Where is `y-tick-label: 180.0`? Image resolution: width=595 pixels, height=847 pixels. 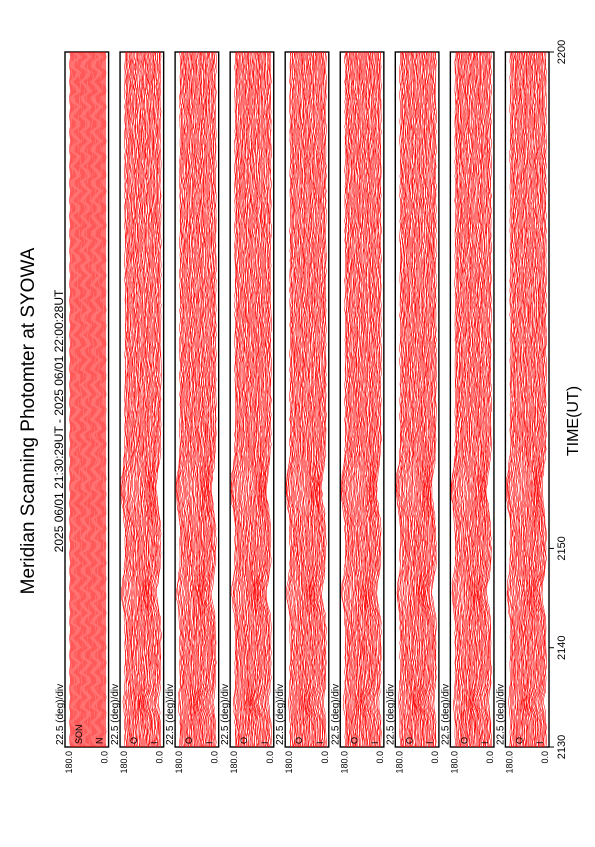
y-tick-label: 180.0 is located at coordinates (289, 762).